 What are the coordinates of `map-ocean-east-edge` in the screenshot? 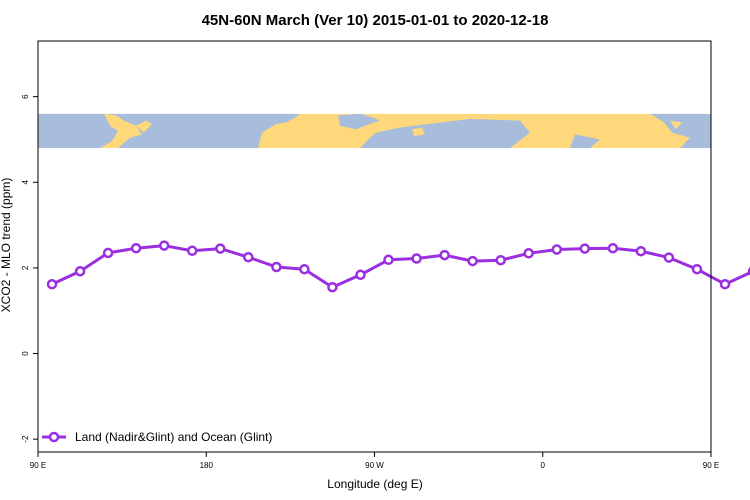 It's located at (680, 131).